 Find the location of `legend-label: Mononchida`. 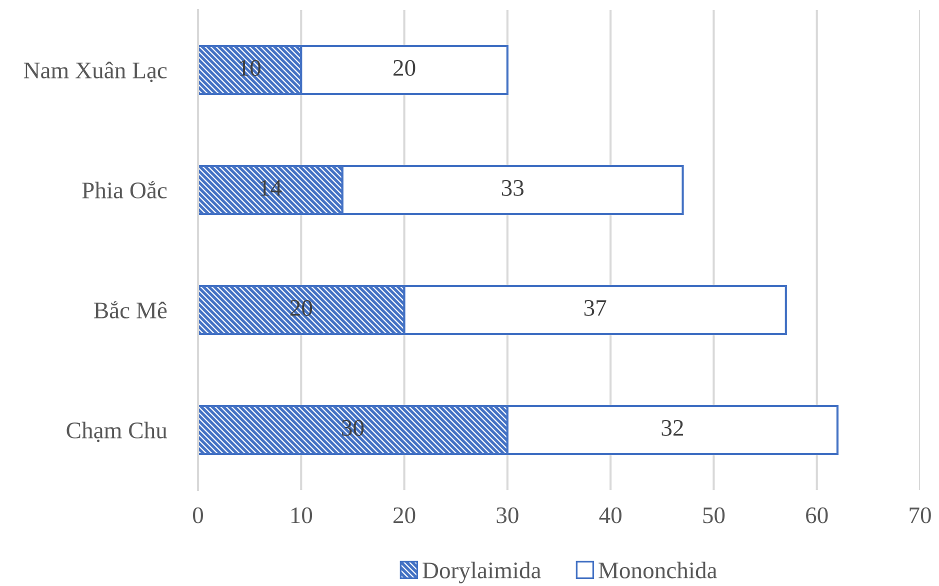

legend-label: Mononchida is located at coordinates (657, 570).